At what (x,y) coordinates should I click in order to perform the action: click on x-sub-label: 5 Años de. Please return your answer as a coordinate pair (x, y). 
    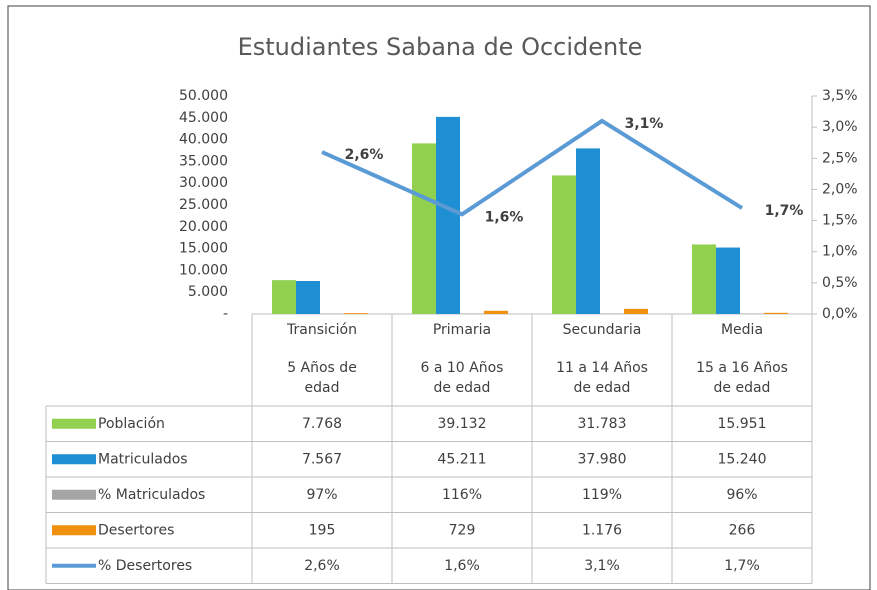
    Looking at the image, I should click on (322, 368).